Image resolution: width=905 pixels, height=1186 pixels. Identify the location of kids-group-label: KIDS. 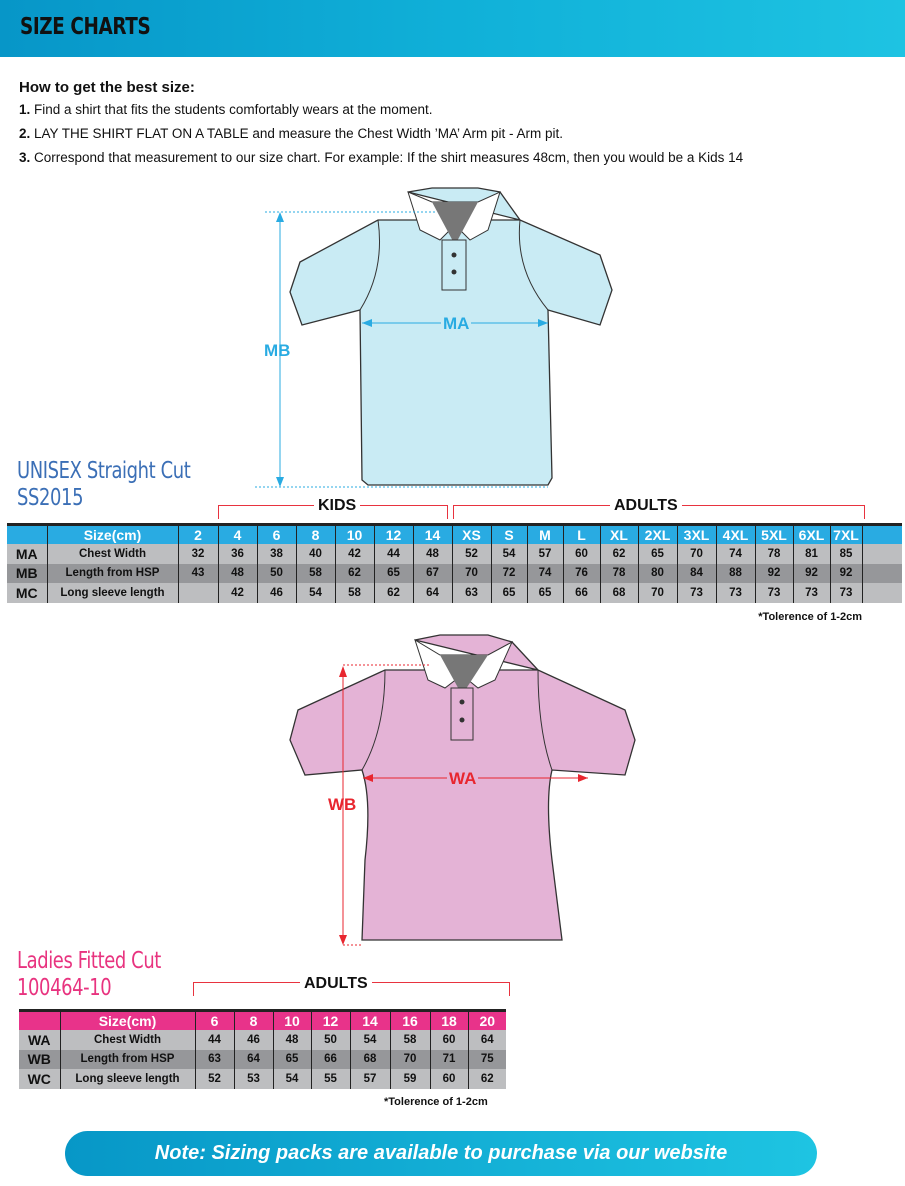
(337, 506).